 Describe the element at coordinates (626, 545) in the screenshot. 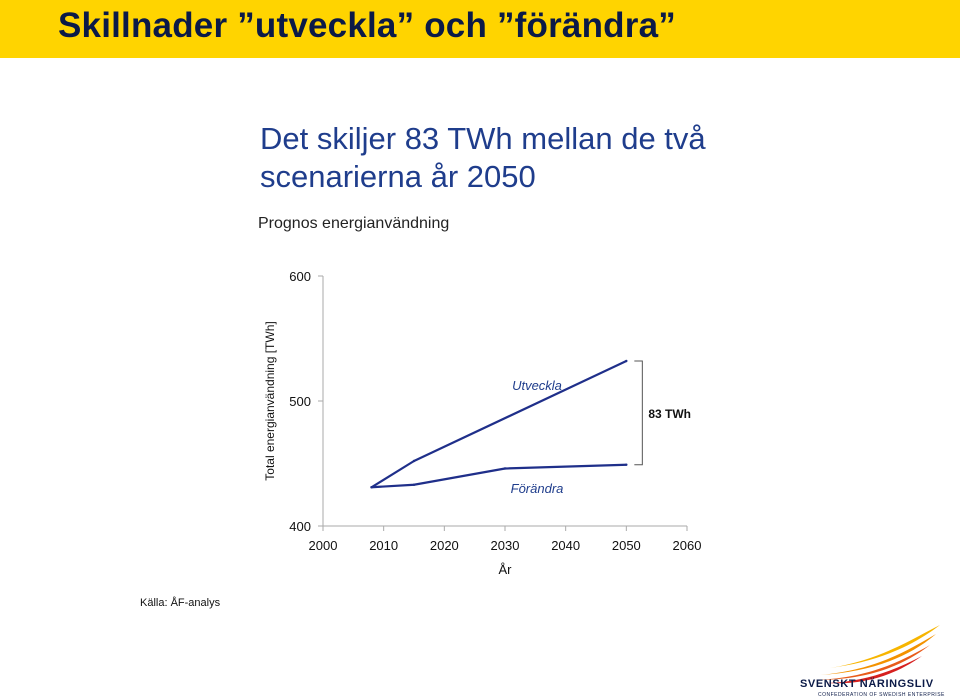

I see `x-tick-label: 2050` at that location.